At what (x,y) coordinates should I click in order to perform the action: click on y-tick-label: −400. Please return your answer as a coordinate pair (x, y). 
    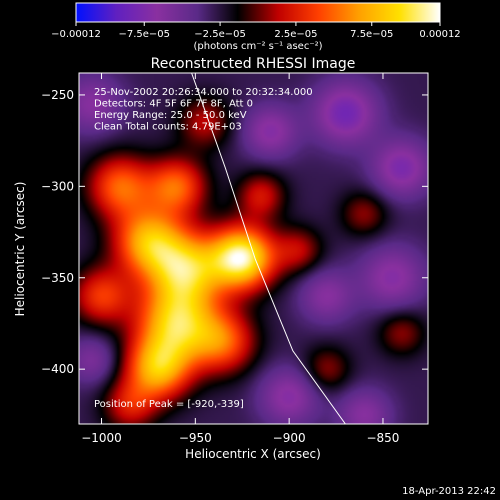
    Looking at the image, I should click on (57, 369).